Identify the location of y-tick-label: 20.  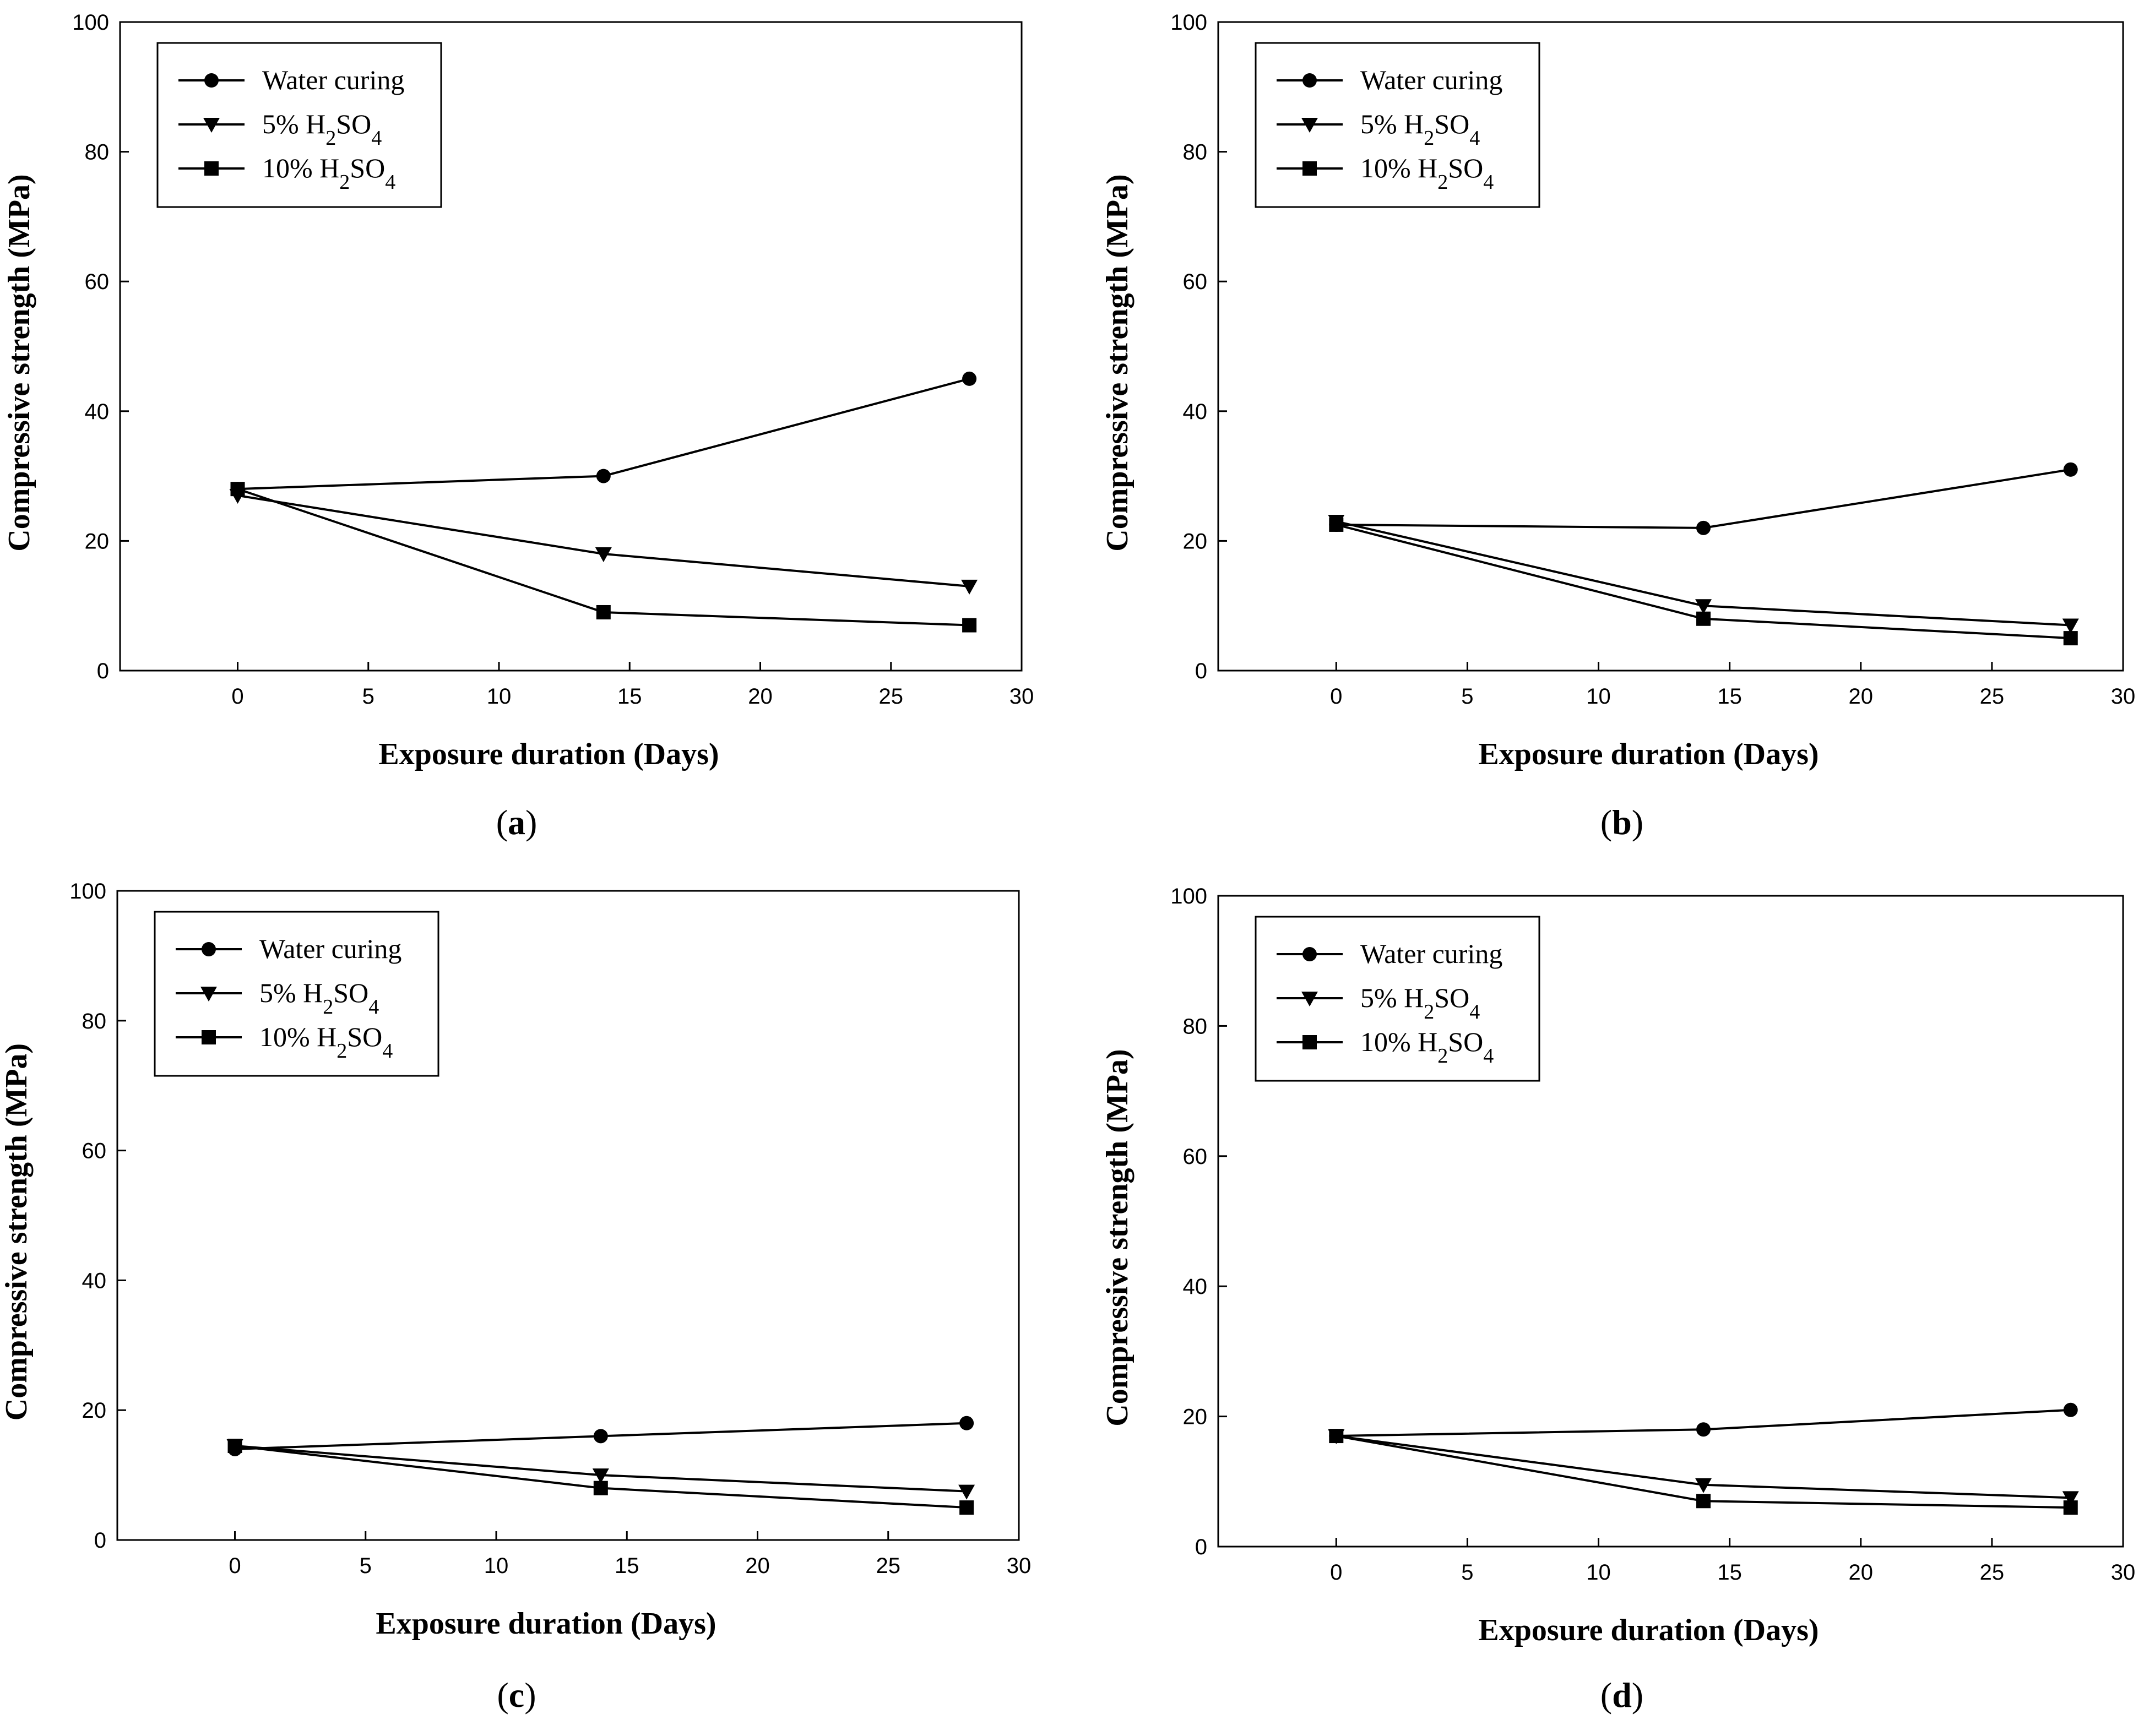
(94, 1411).